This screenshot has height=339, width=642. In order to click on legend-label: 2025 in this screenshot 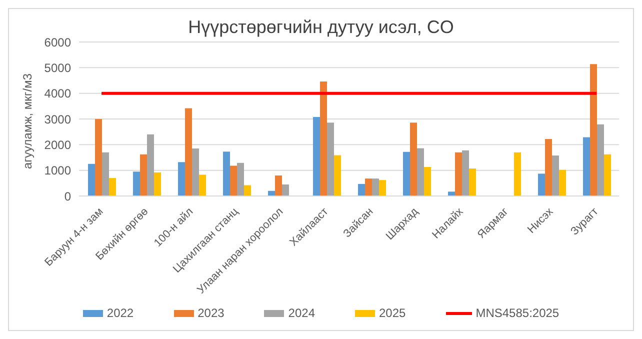, I will do `click(392, 313)`.